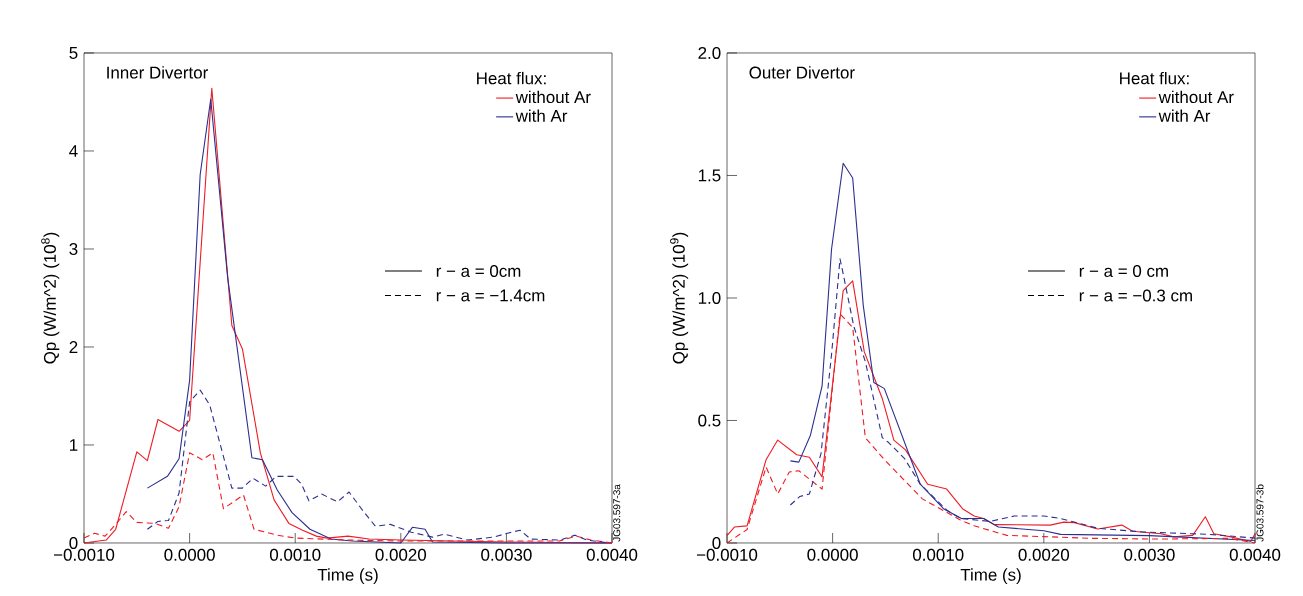  I want to click on y-axis-title: Qp (W/m^2) (10$^{9}$), so click(679, 298).